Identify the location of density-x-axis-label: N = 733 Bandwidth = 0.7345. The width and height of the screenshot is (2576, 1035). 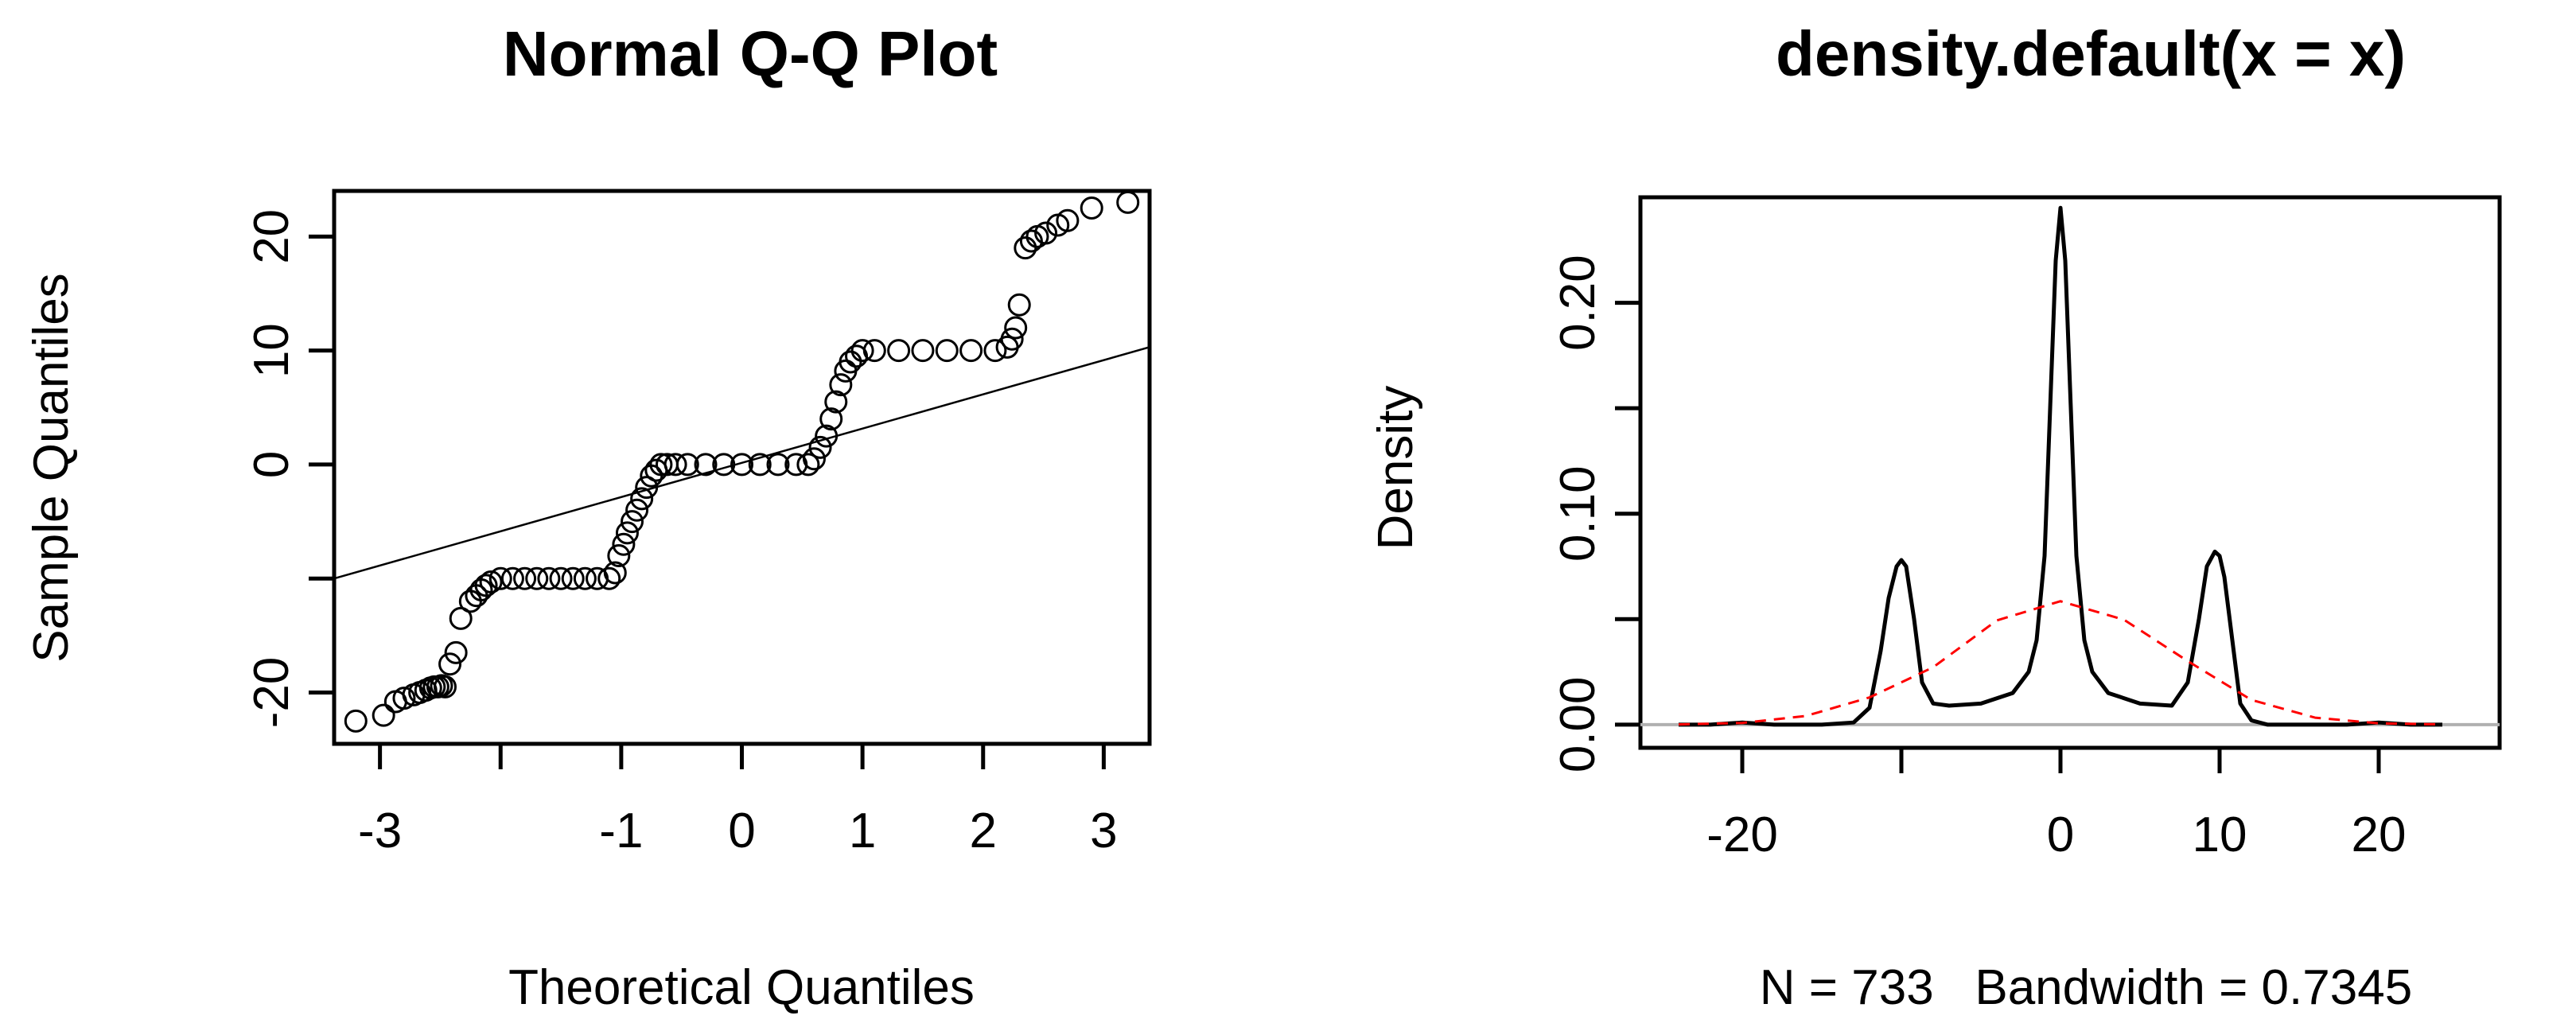
(2086, 987).